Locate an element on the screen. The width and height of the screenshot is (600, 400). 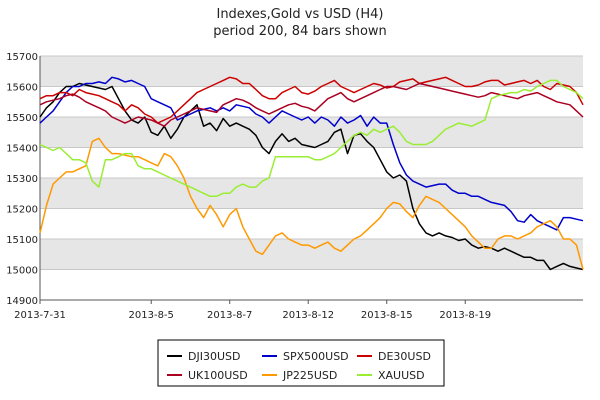
x-tick-label: 2013-8-5 is located at coordinates (151, 315).